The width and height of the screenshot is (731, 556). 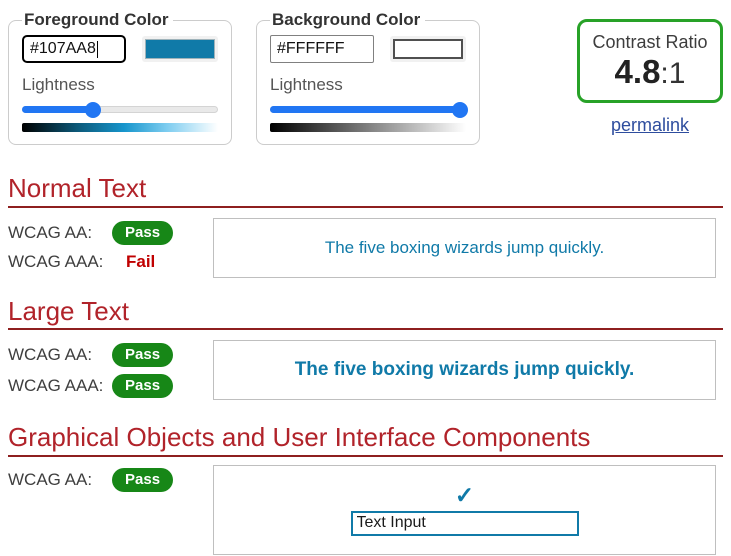 I want to click on foreground-swatch-well, so click(x=180, y=49).